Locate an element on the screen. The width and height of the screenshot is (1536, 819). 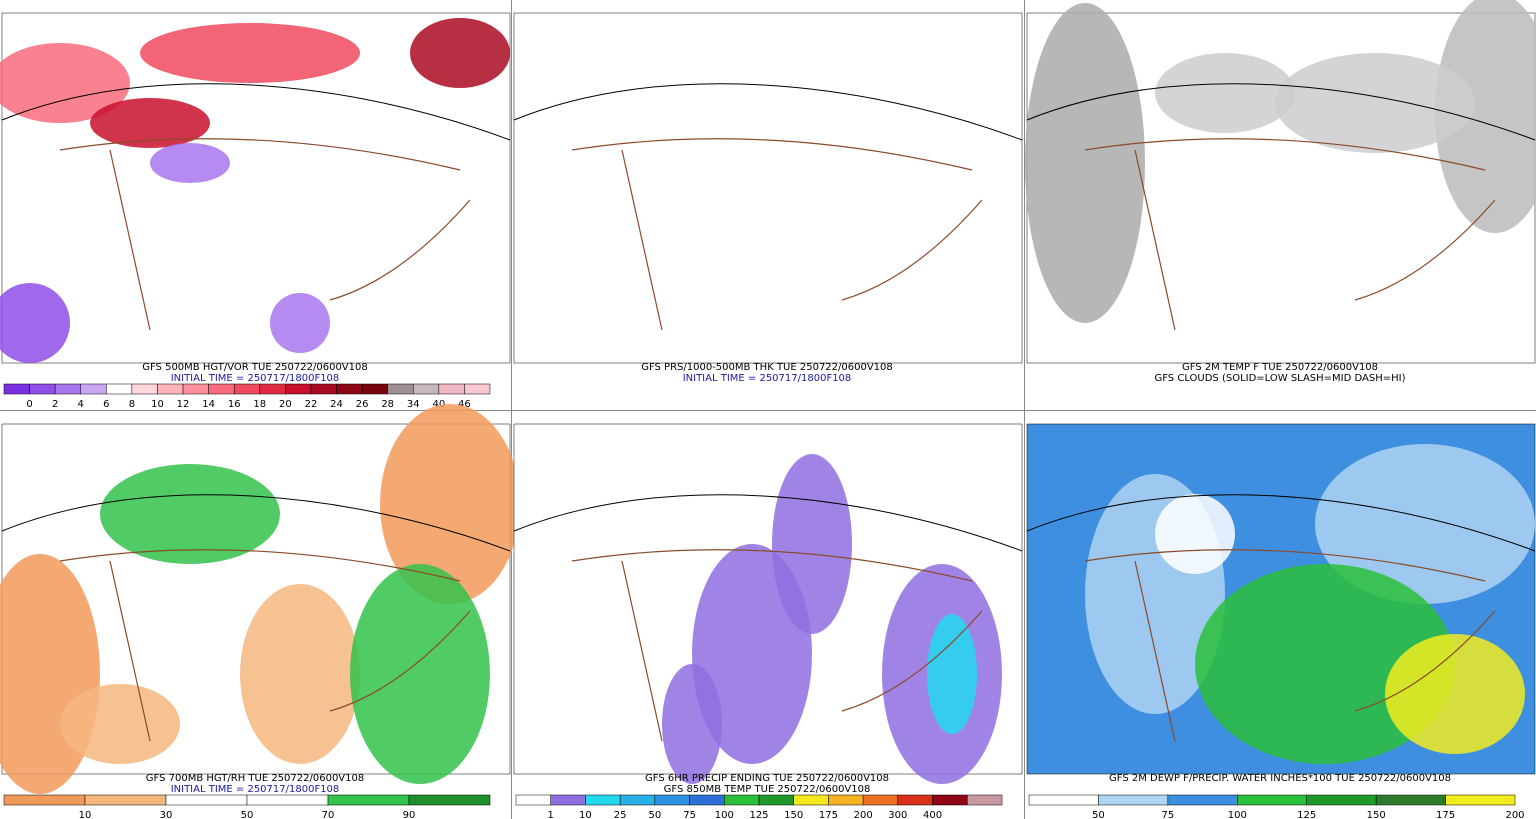
map-area is located at coordinates (768, 188).